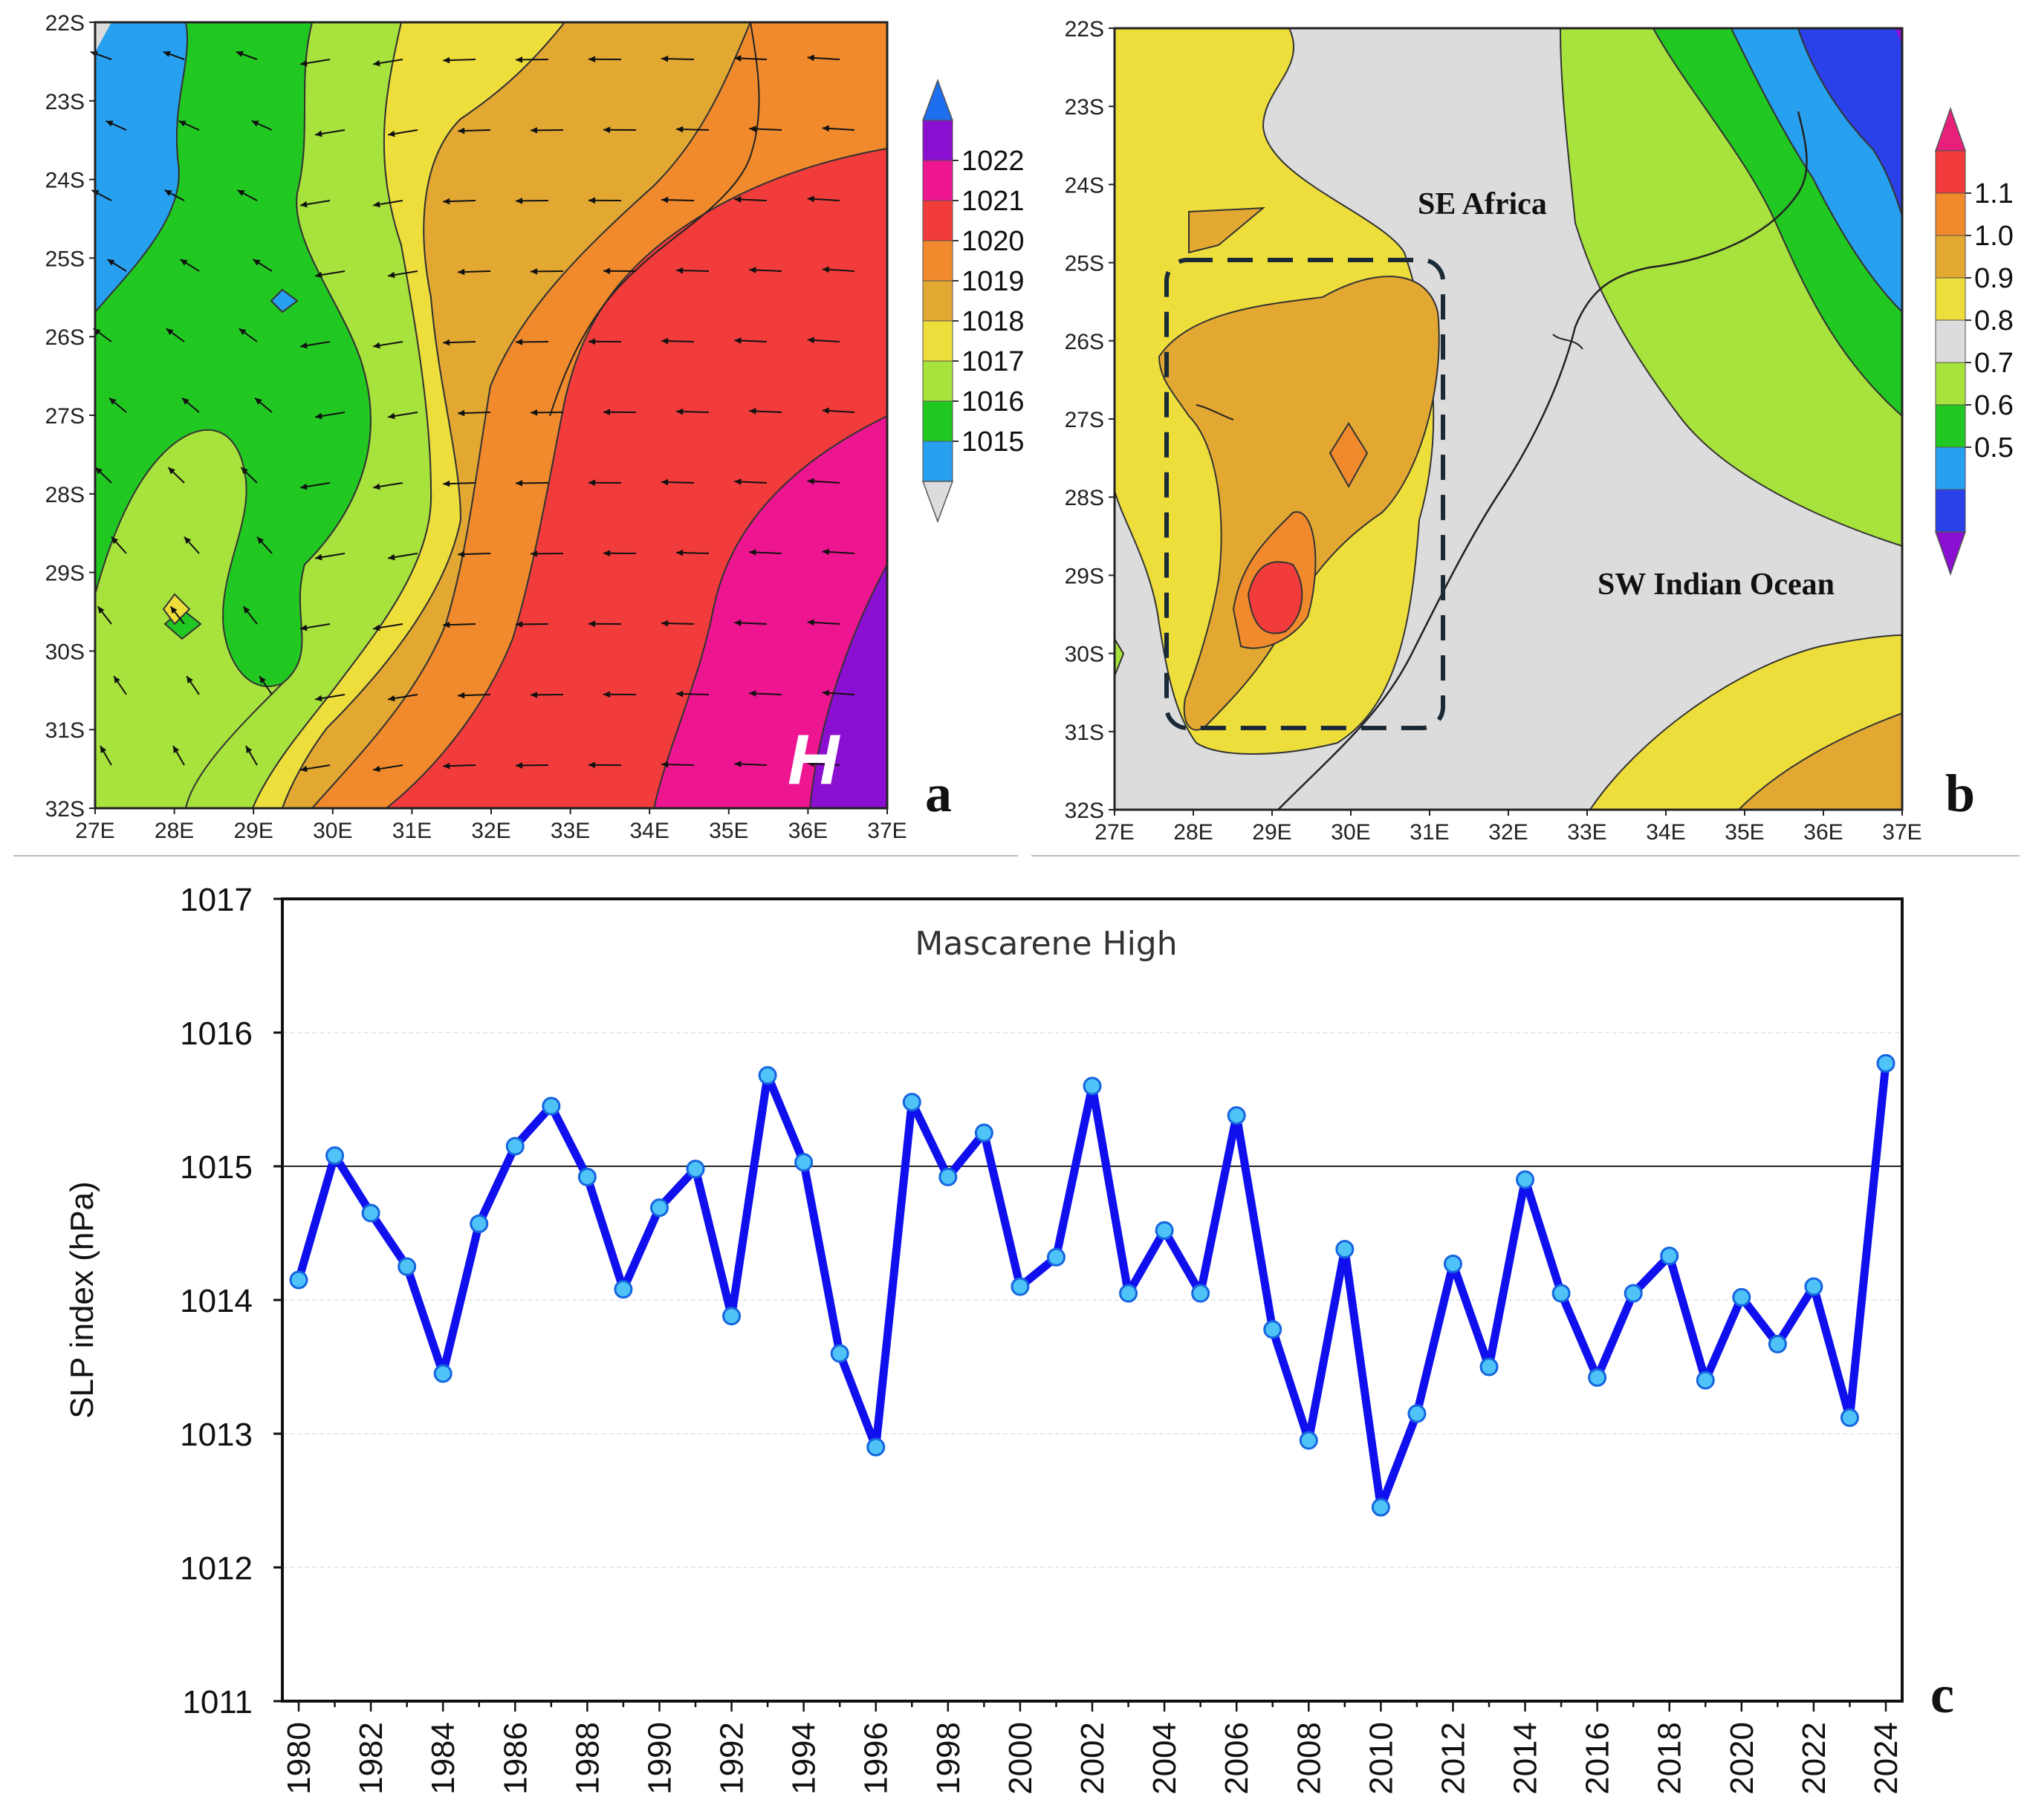 This screenshot has height=1820, width=2027. Describe the element at coordinates (1046, 944) in the screenshot. I see `chart-title: Mascarene High` at that location.